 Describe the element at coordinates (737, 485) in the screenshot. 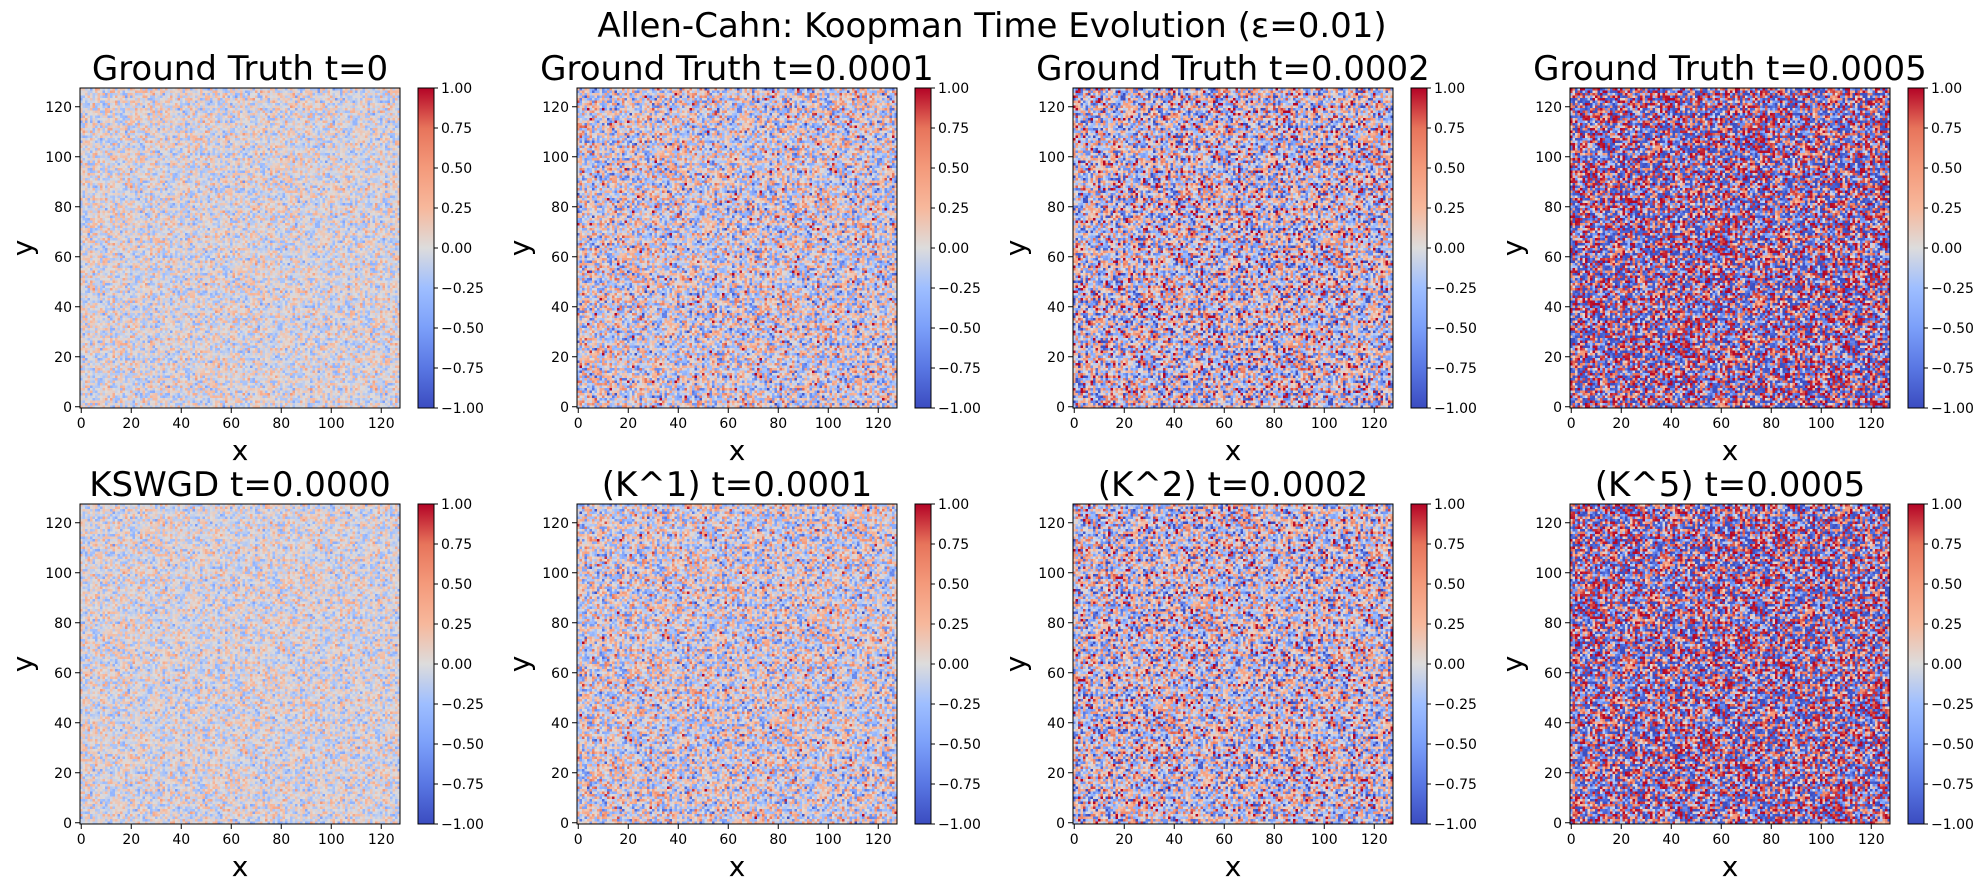

I see `panel-title: (K^1) t=0.0001` at that location.